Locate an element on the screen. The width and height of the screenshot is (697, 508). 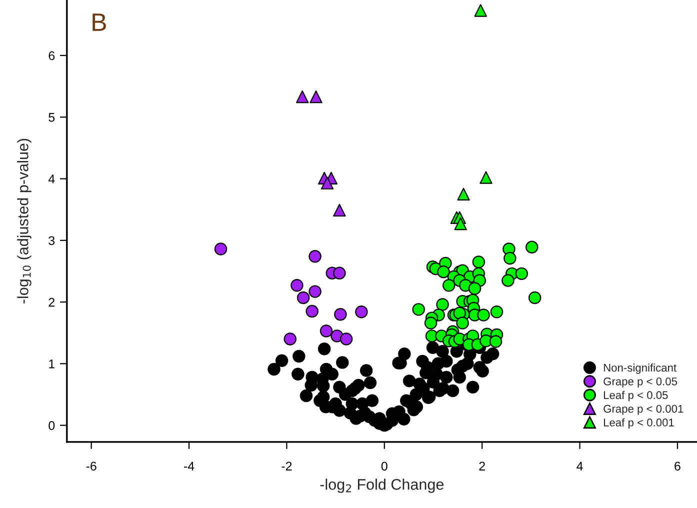
y-tick-label: 0 is located at coordinates (51, 425).